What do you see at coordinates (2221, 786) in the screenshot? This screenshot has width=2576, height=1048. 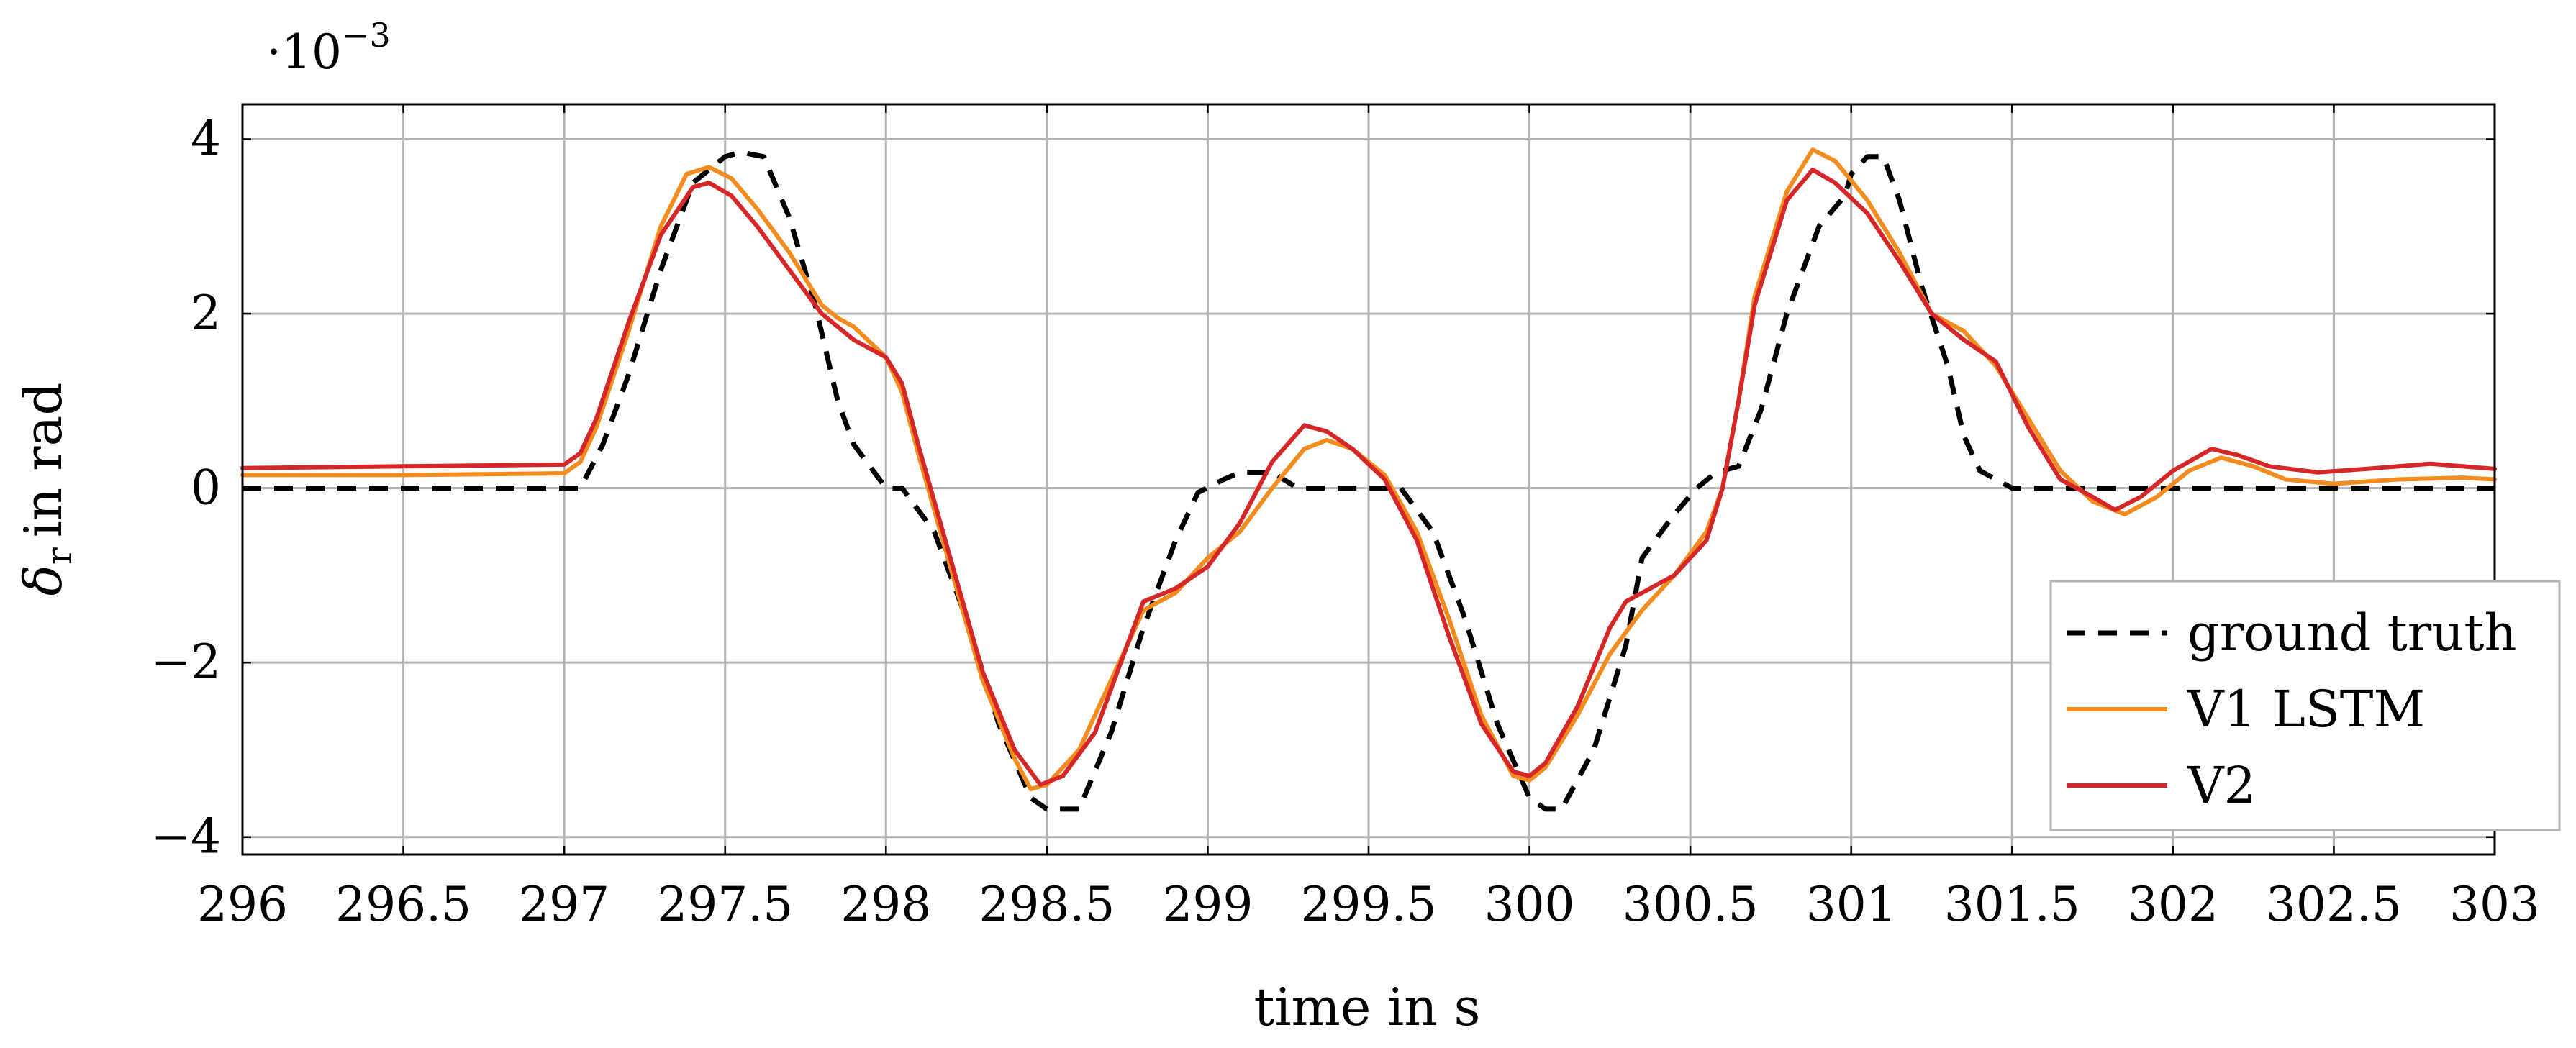 I see `legend-label: V2` at bounding box center [2221, 786].